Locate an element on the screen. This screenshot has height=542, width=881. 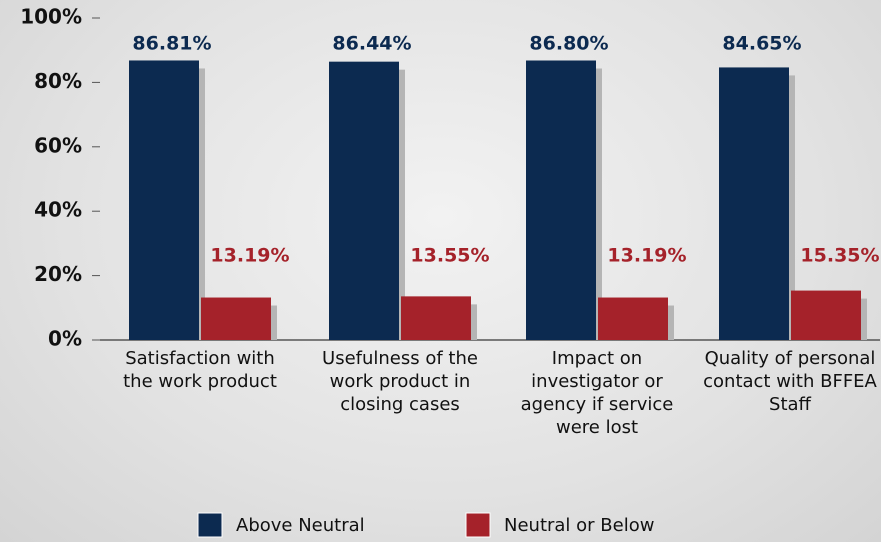
value-label: 13.55% is located at coordinates (449, 256).